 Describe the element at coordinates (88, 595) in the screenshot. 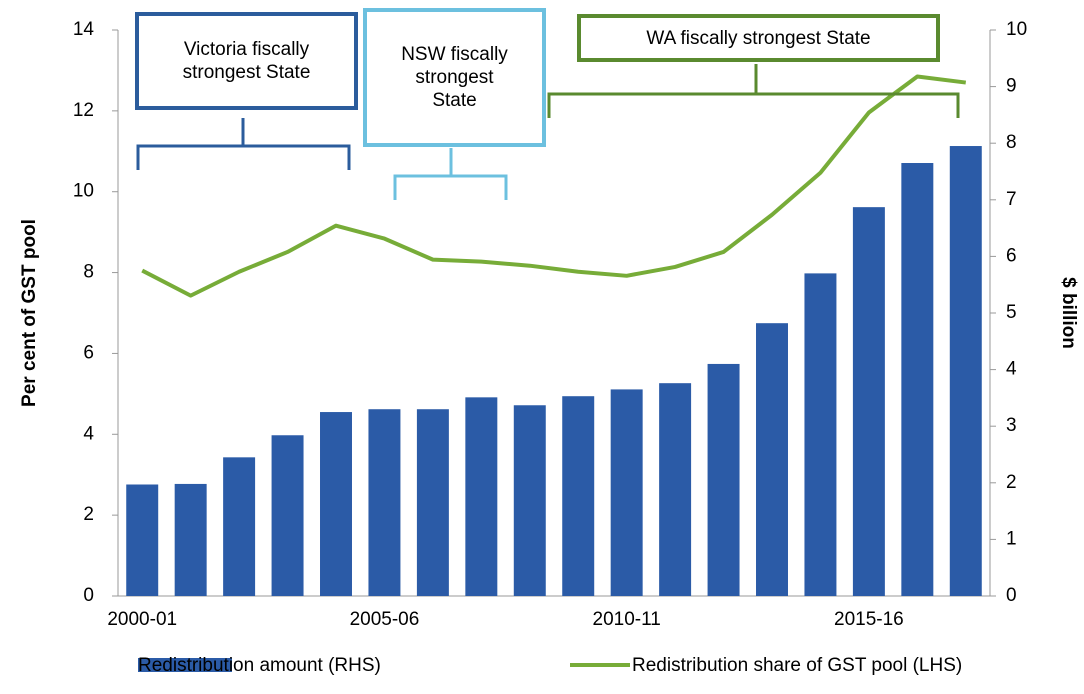

I see `y-tick-label: 0` at that location.